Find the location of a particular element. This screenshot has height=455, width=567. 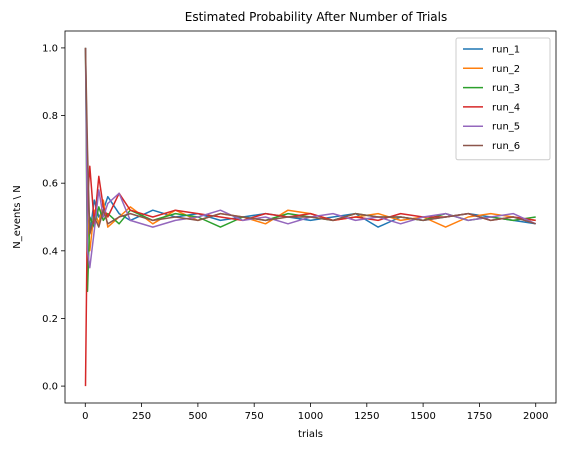

legend-label: run_6 is located at coordinates (506, 146).